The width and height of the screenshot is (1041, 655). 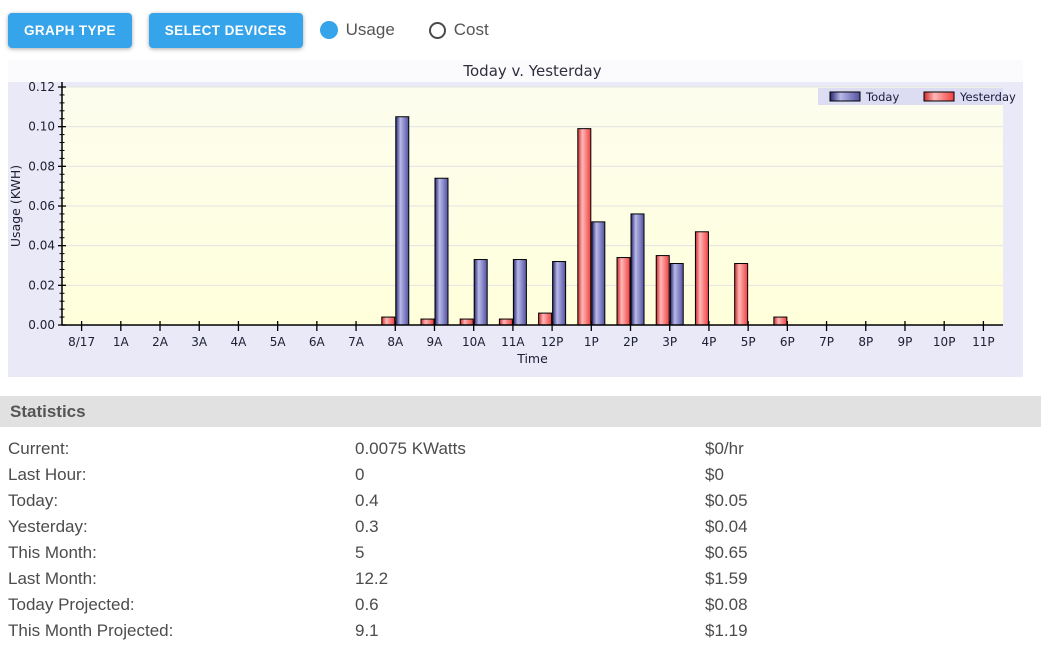 What do you see at coordinates (370, 29) in the screenshot?
I see `usage-radio-label: Usage` at bounding box center [370, 29].